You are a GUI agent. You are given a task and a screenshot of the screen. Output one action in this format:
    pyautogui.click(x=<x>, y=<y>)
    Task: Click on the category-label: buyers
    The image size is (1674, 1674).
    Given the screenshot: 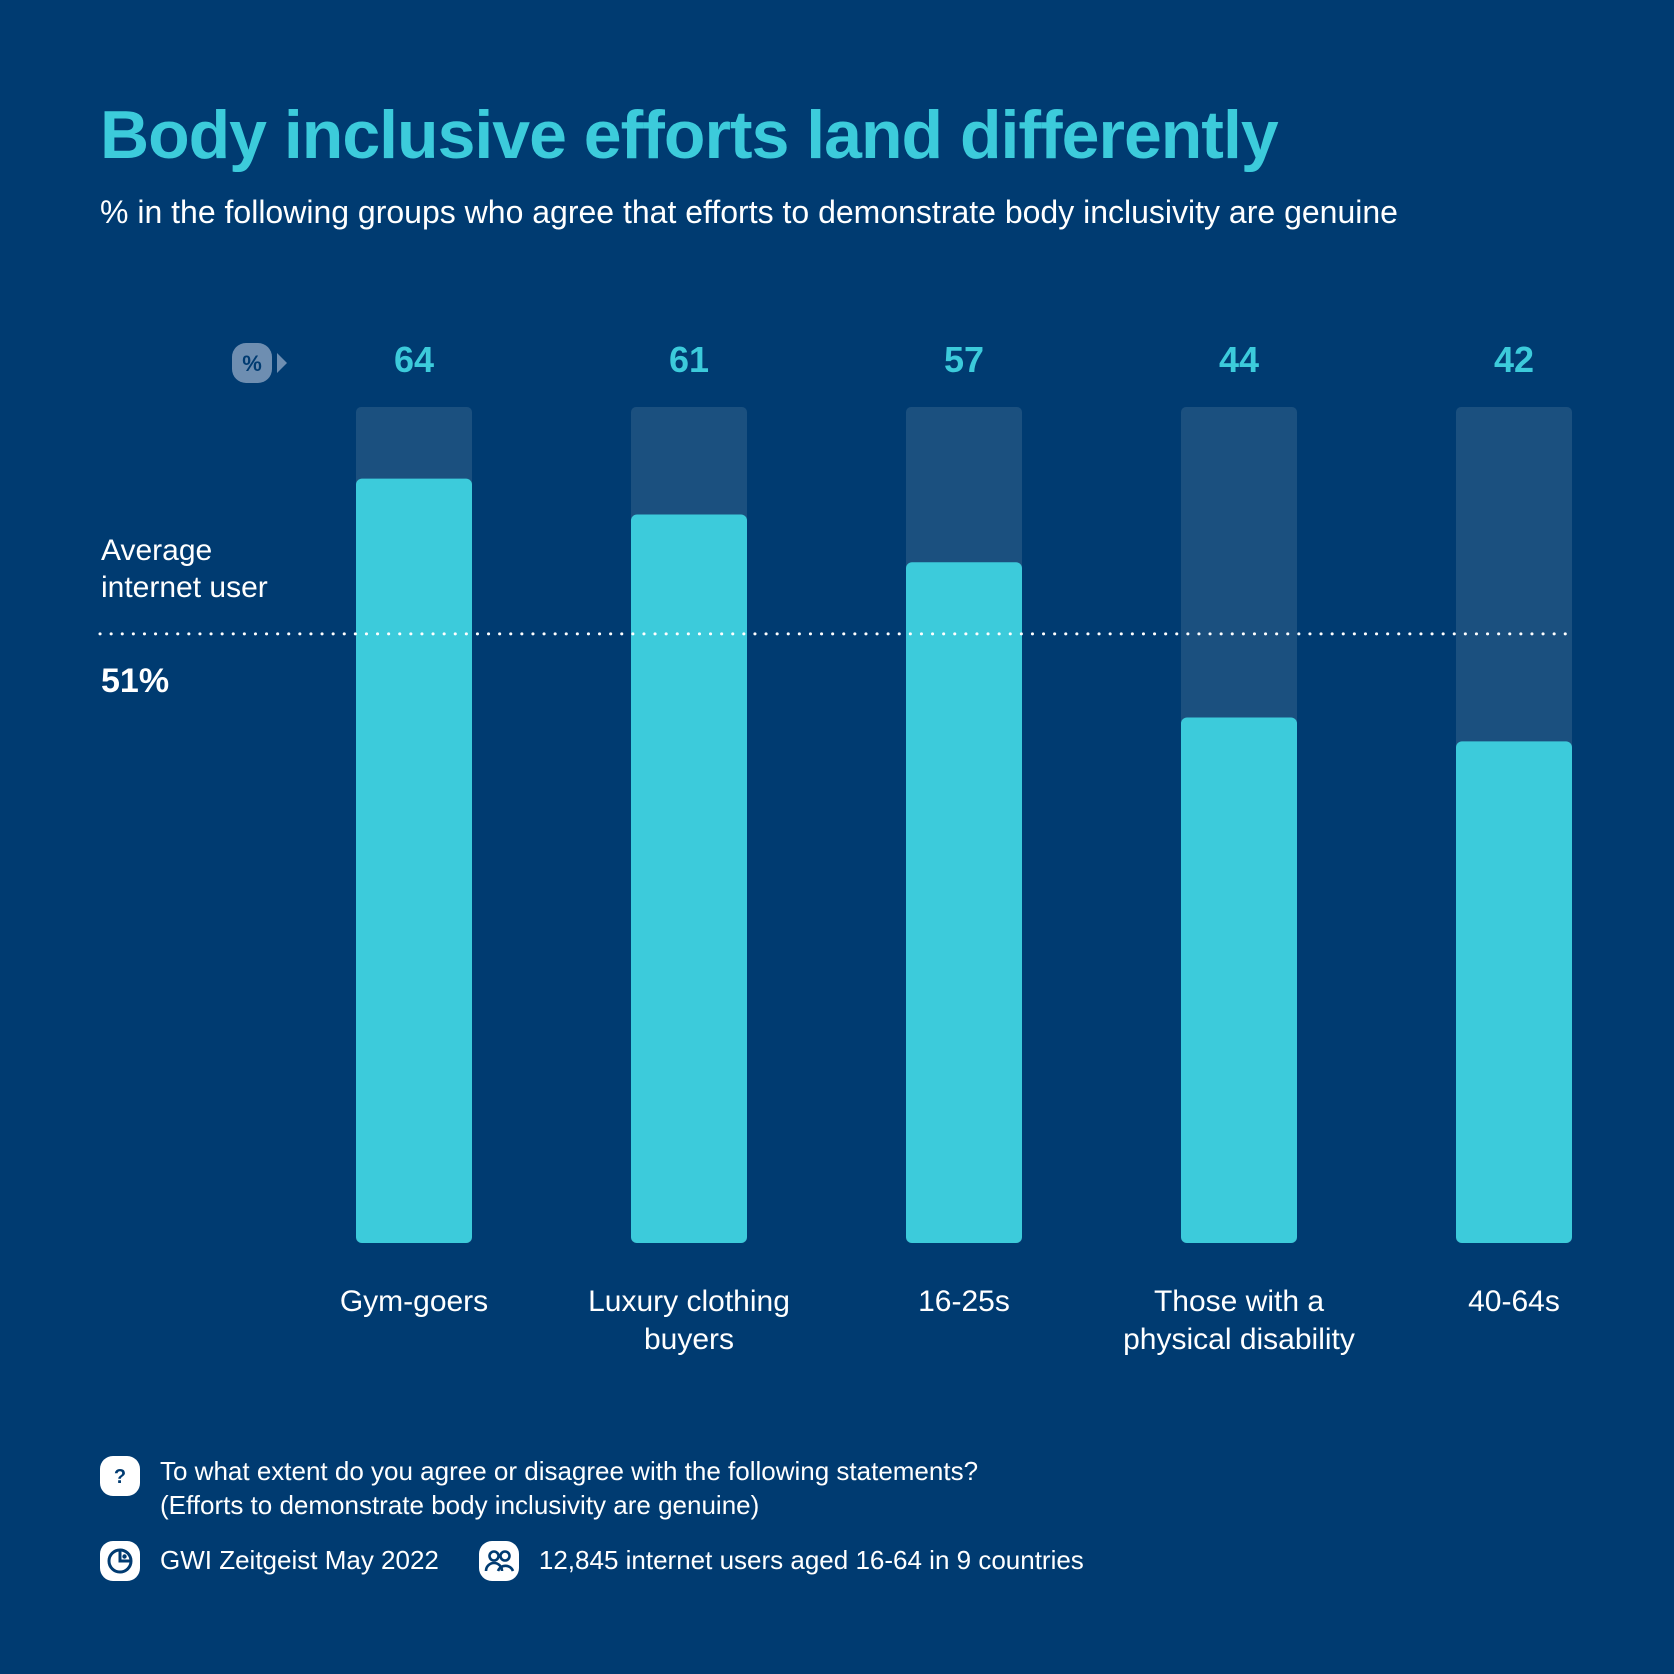 What is the action you would take?
    pyautogui.click(x=689, y=1339)
    